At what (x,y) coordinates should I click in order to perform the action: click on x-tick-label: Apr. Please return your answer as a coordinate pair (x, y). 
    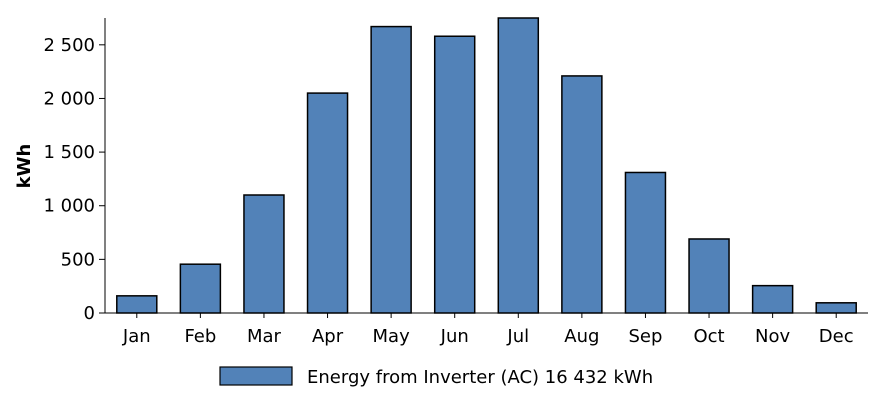
    Looking at the image, I should click on (328, 336).